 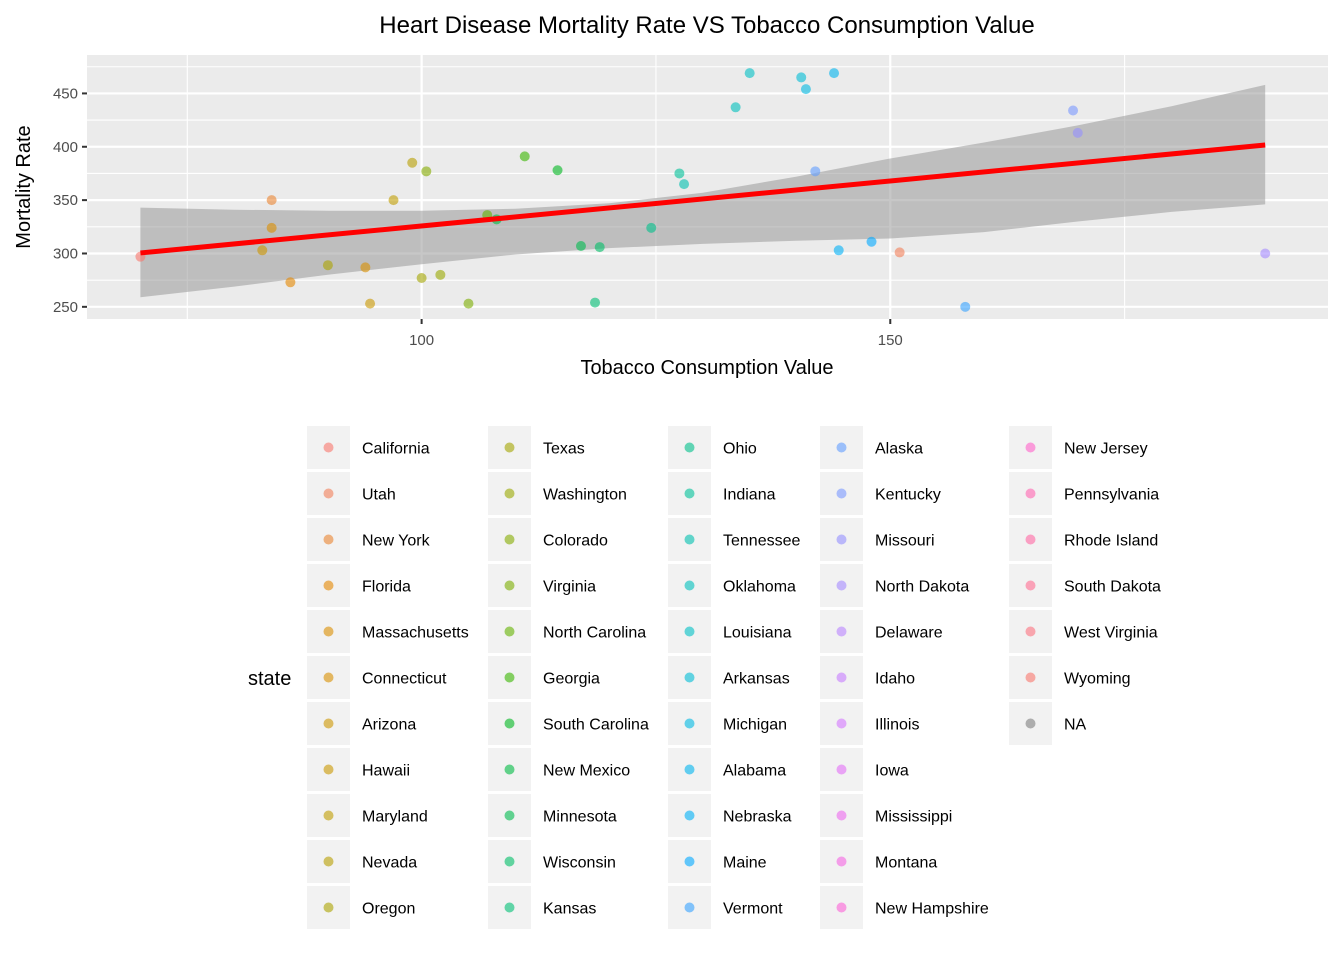 I want to click on legend-item: Tennessee, so click(x=734, y=539).